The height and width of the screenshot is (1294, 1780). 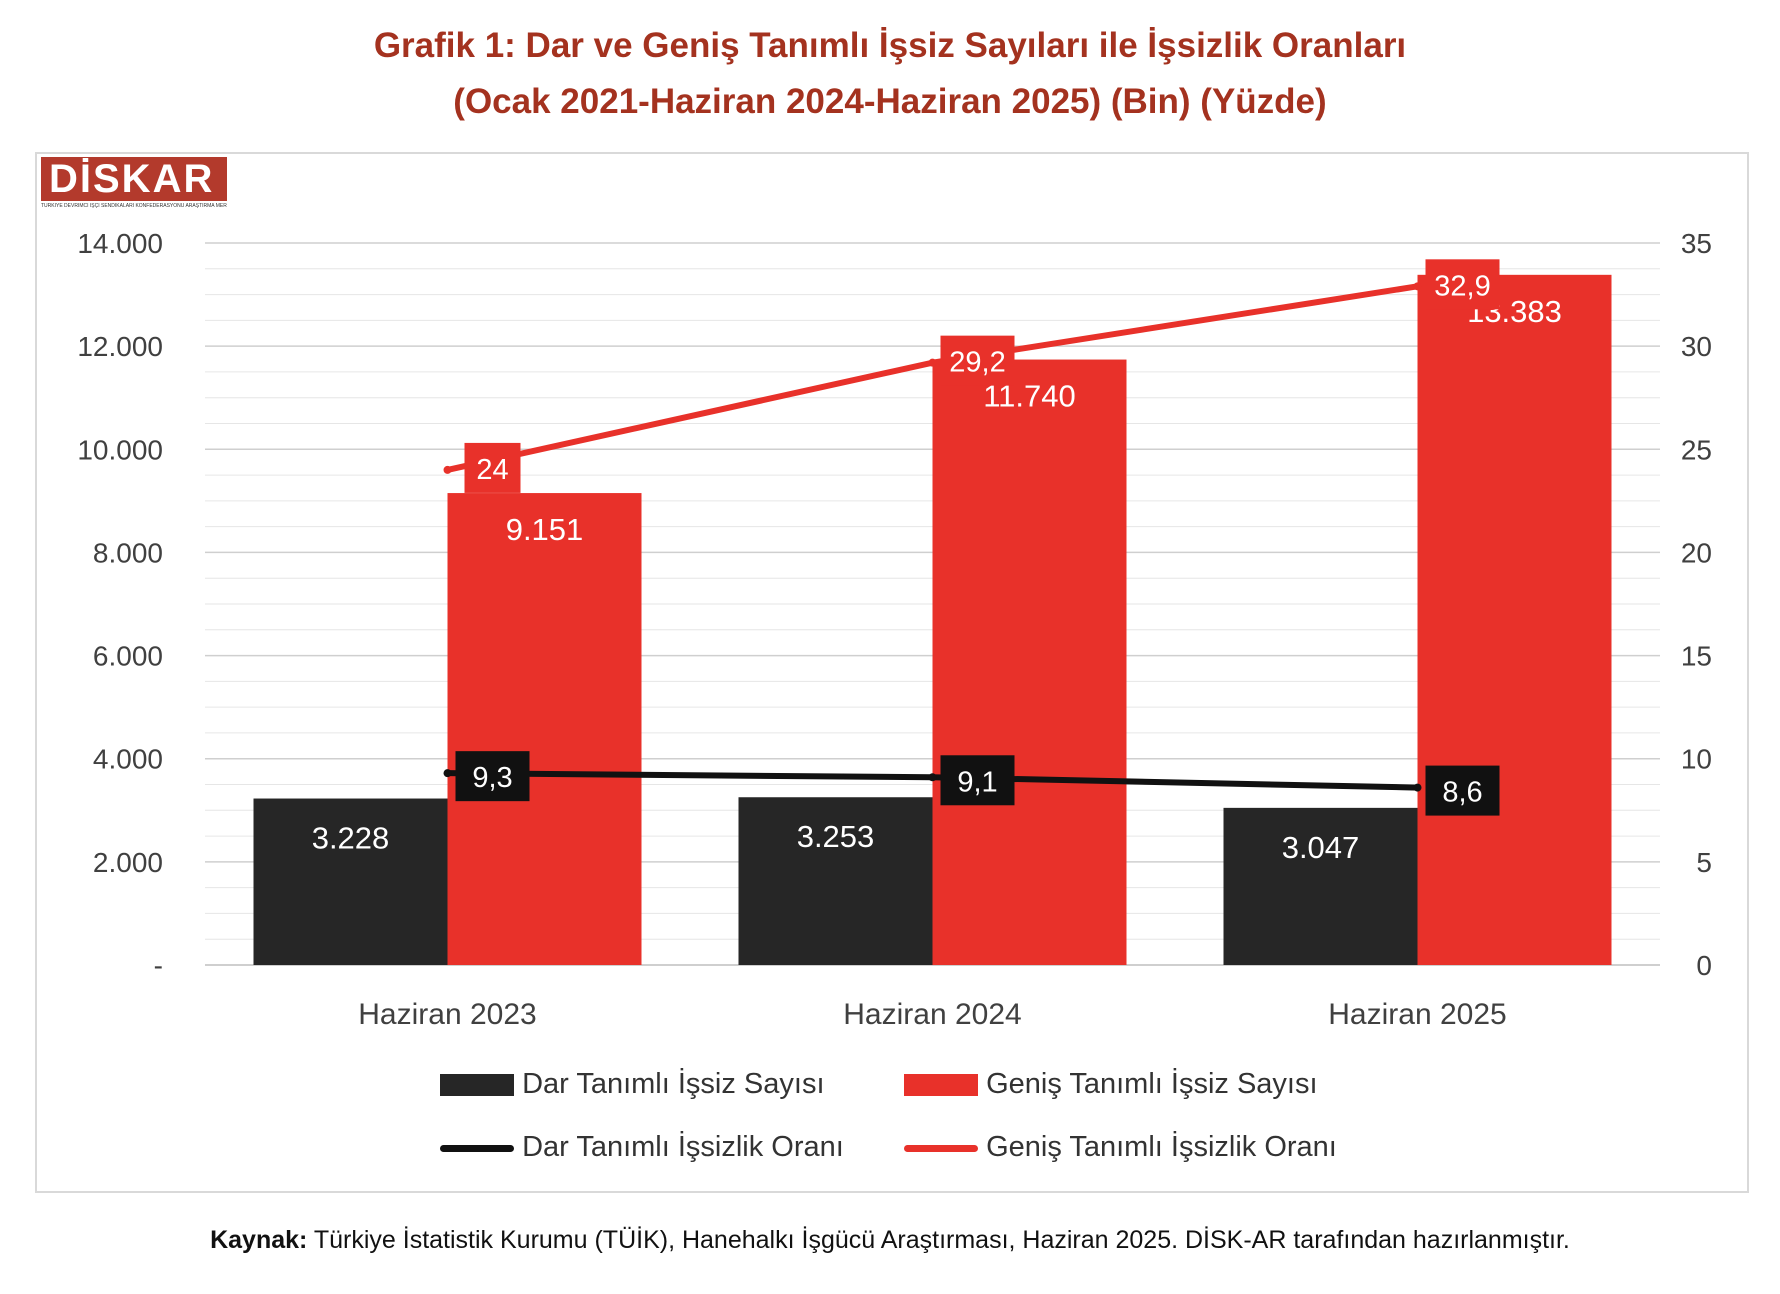 I want to click on y-left-tick-label: 6.000, so click(x=128, y=656).